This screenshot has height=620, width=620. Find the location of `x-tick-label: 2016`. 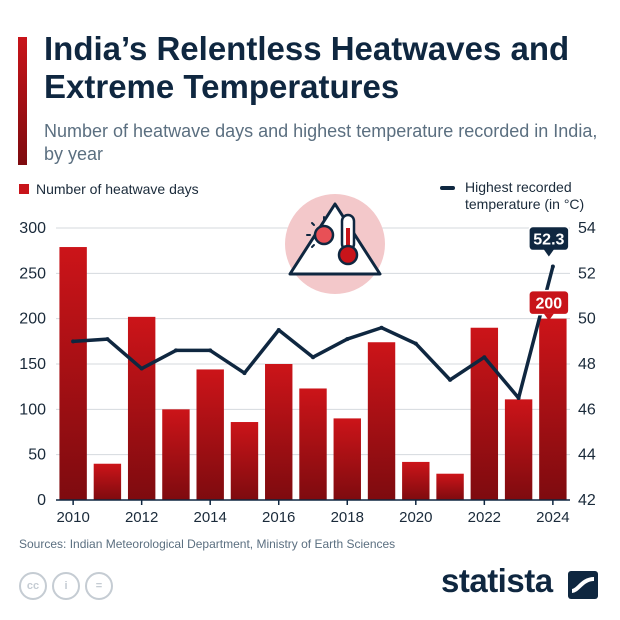

x-tick-label: 2016 is located at coordinates (278, 517).